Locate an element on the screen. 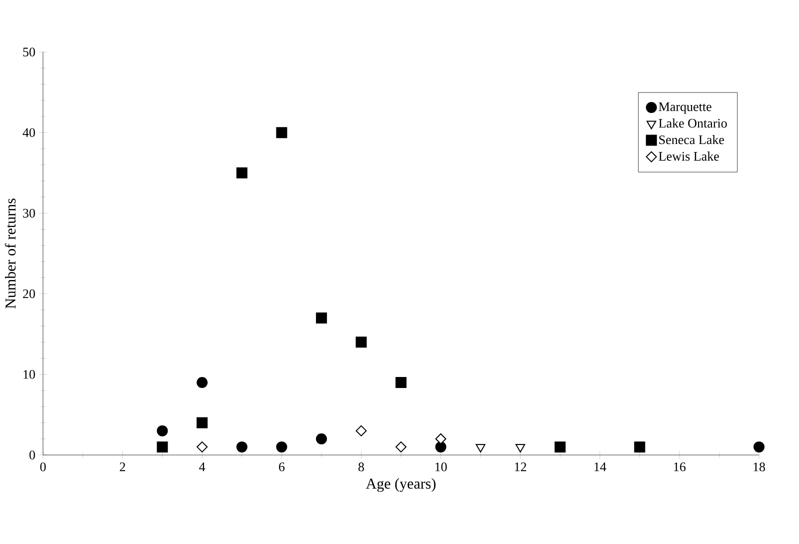  x-tick-label: 12 is located at coordinates (520, 467).